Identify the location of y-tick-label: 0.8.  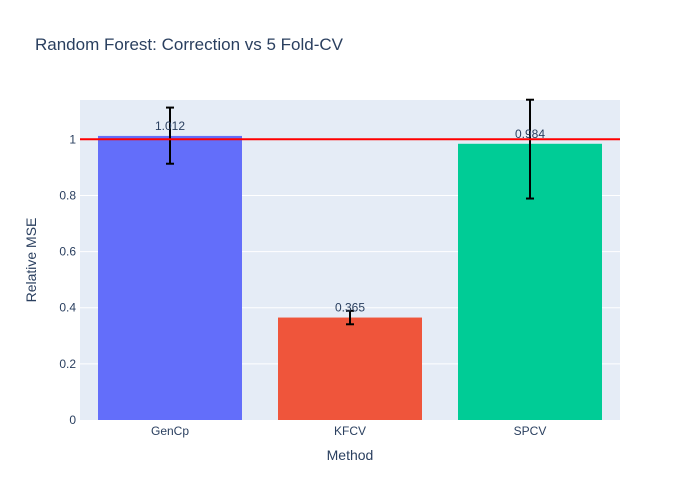
(67, 195).